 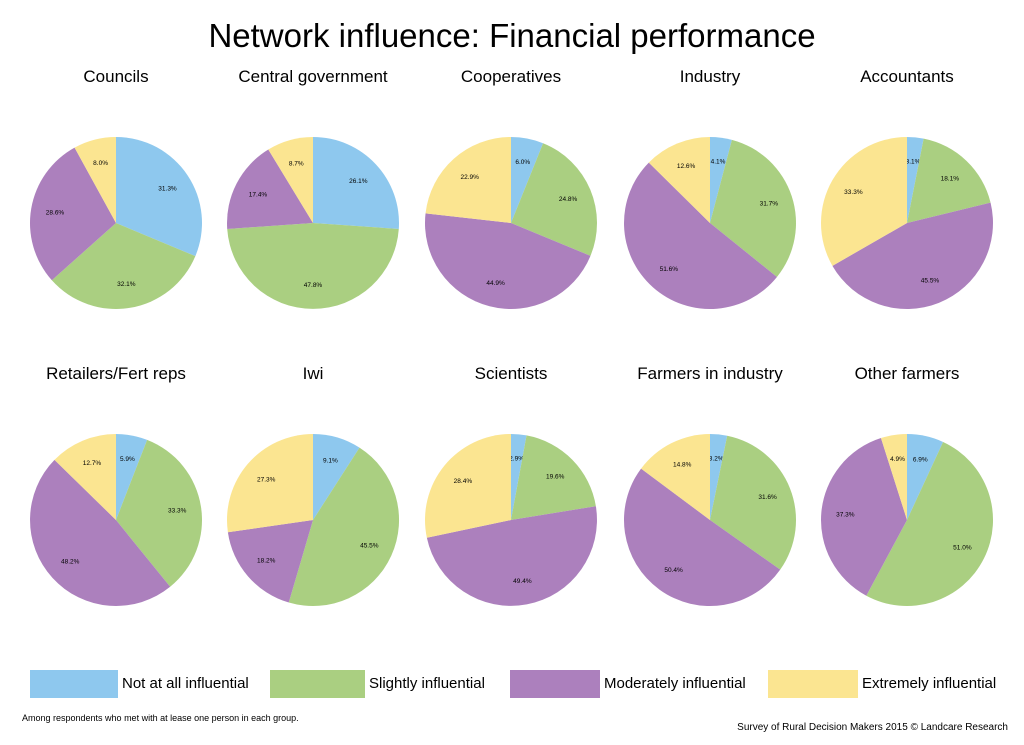 I want to click on pie-slice-label: 50.4%, so click(x=673, y=570).